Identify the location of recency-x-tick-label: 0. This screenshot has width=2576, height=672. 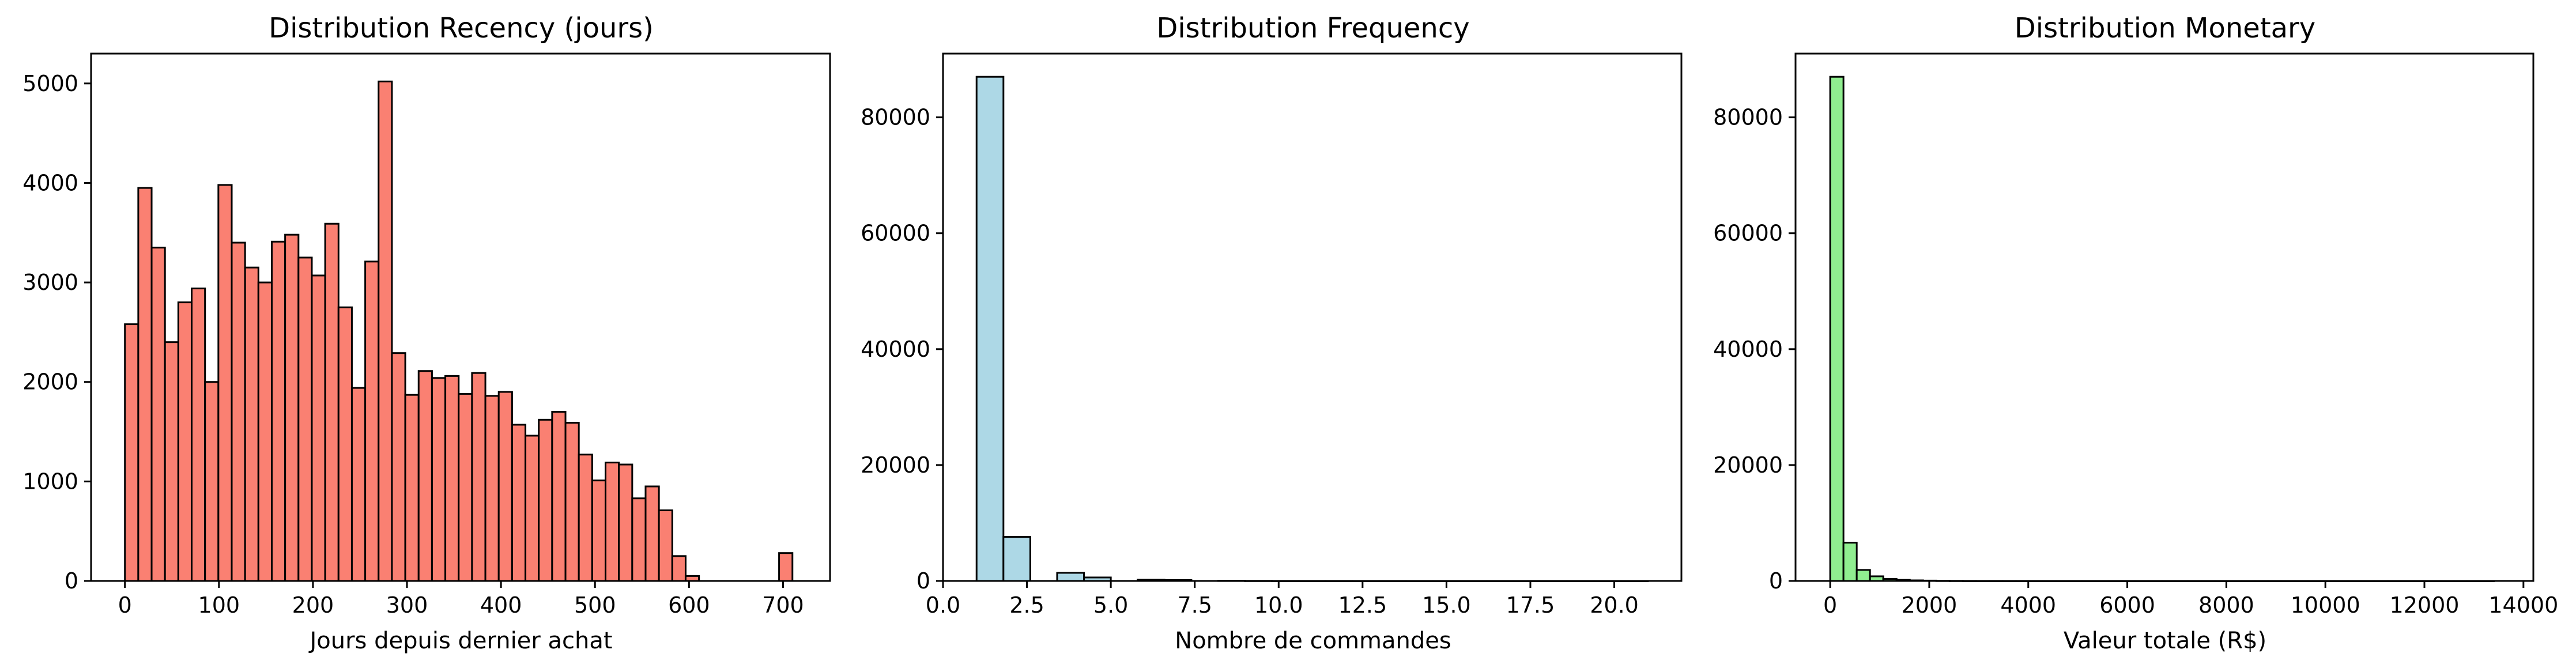
(125, 605).